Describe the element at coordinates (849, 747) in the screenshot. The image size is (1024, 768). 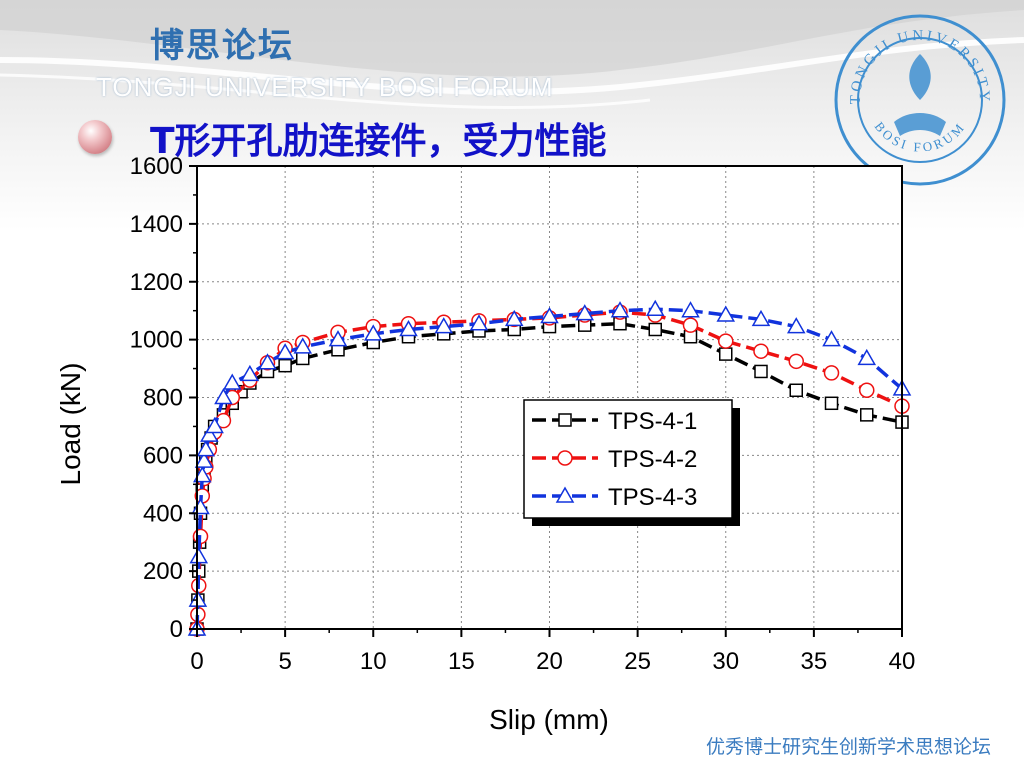
I see `footer-text: 优秀博士研究生创新学术思想论坛` at that location.